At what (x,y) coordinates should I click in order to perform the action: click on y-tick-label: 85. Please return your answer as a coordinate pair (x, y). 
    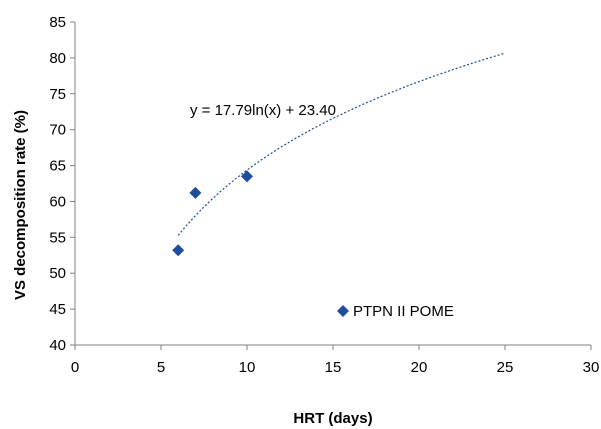
    Looking at the image, I should click on (57, 22).